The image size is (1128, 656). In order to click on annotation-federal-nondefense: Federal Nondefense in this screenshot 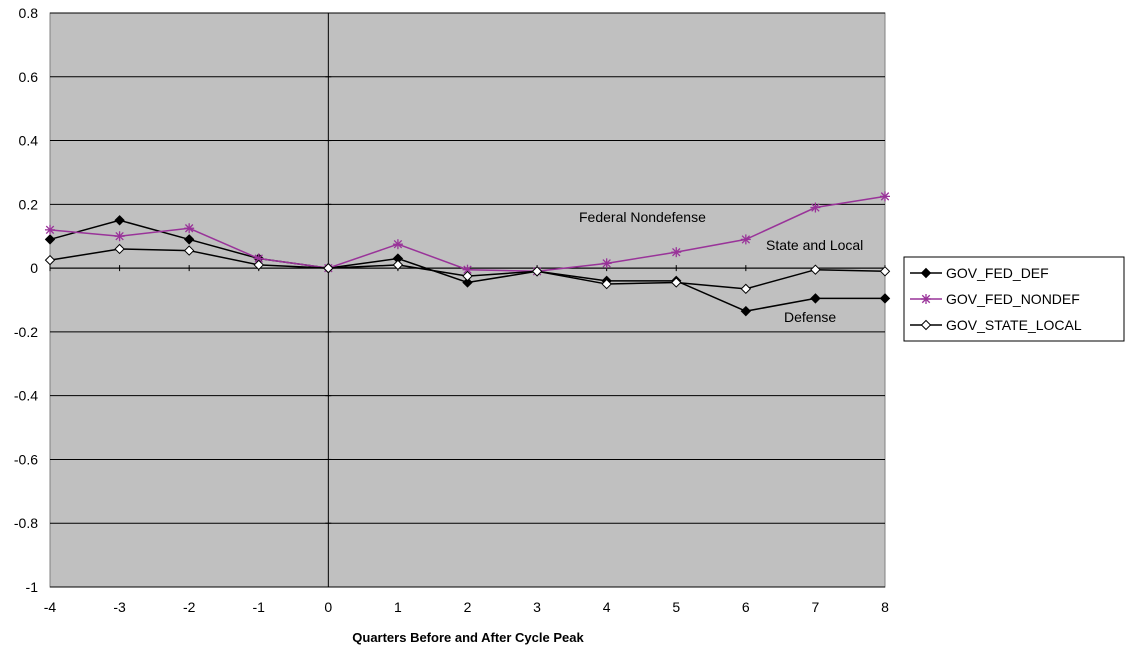, I will do `click(642, 217)`.